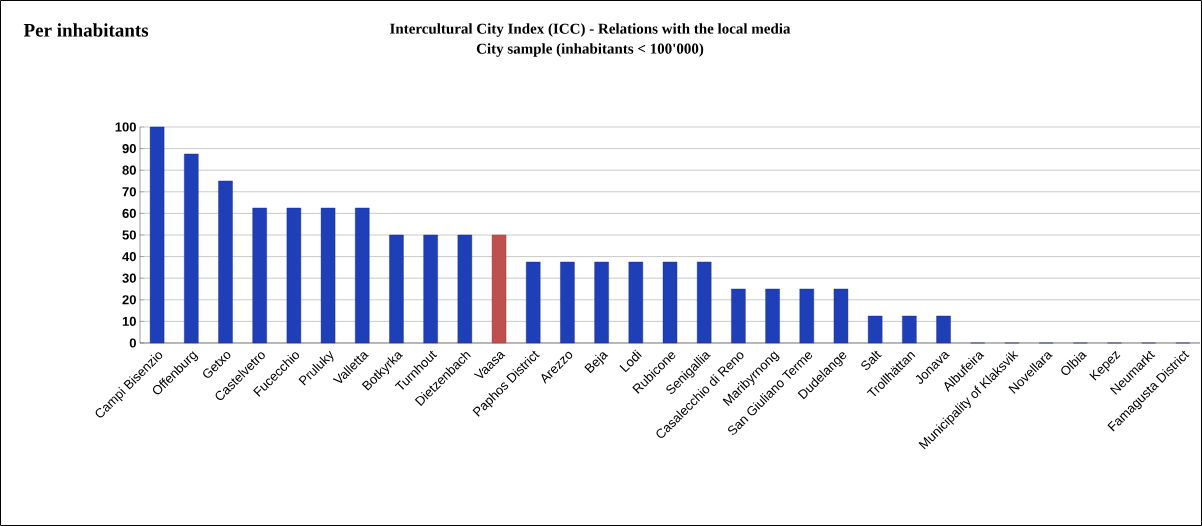 This screenshot has height=526, width=1202. I want to click on y-tick-label: 0, so click(132, 343).